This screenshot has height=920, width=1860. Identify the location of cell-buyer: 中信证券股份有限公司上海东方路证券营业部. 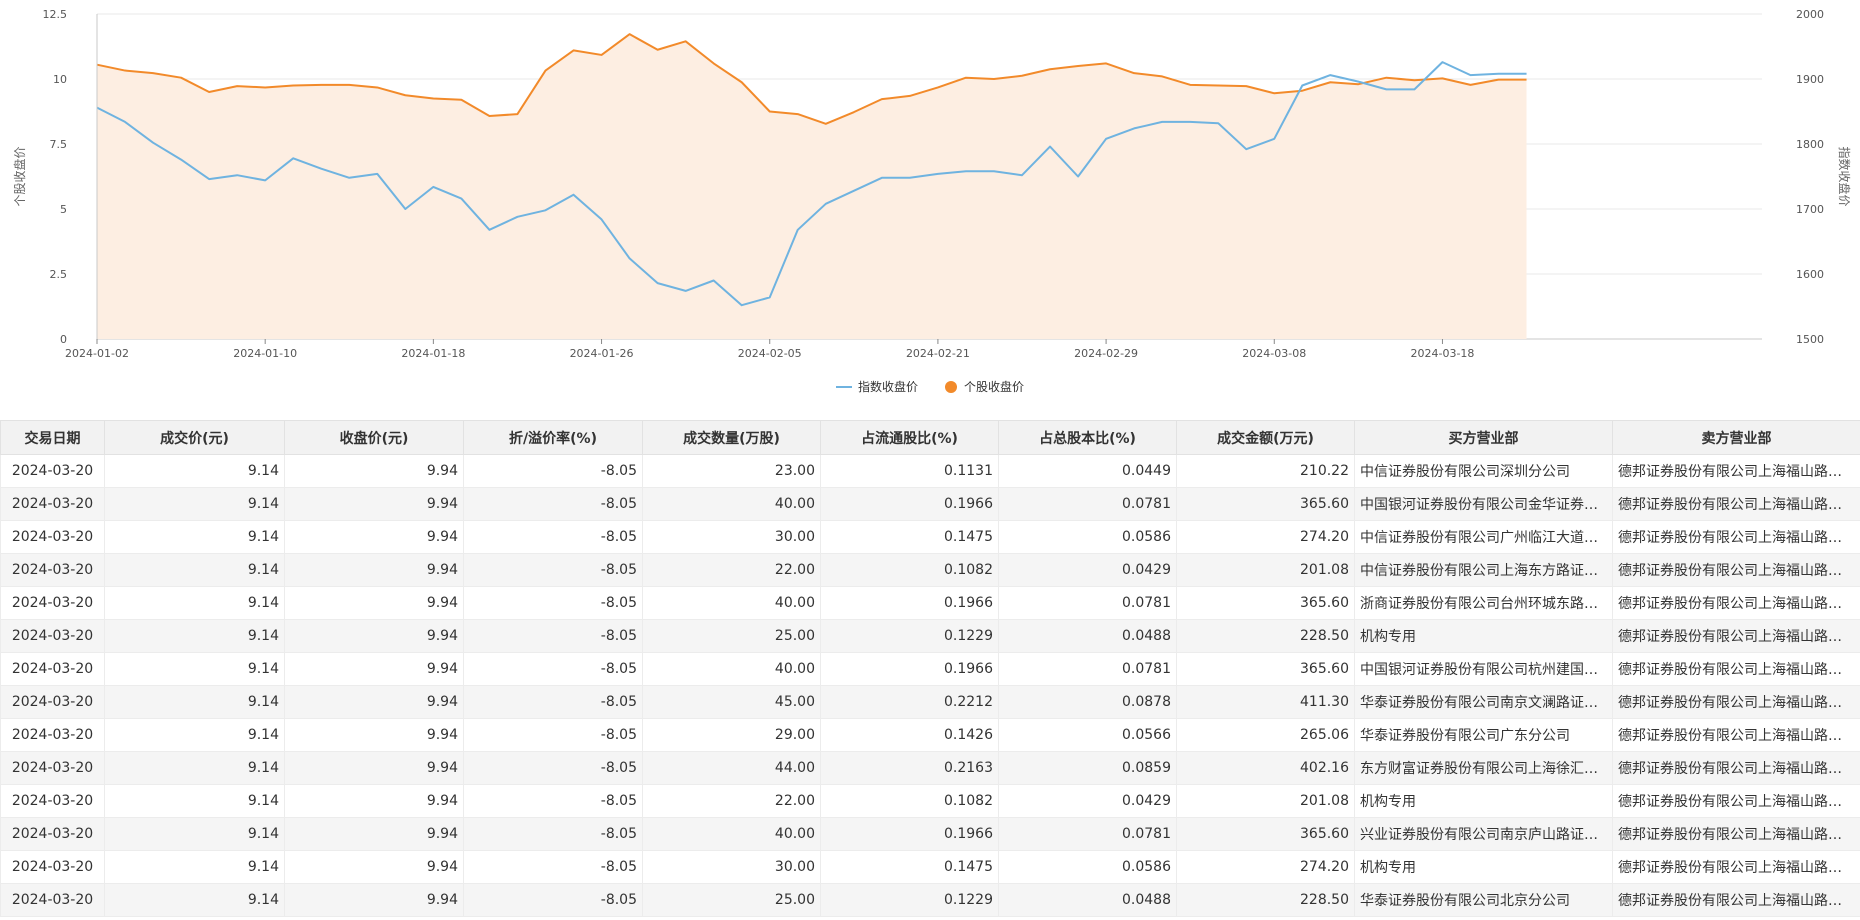
(1483, 570).